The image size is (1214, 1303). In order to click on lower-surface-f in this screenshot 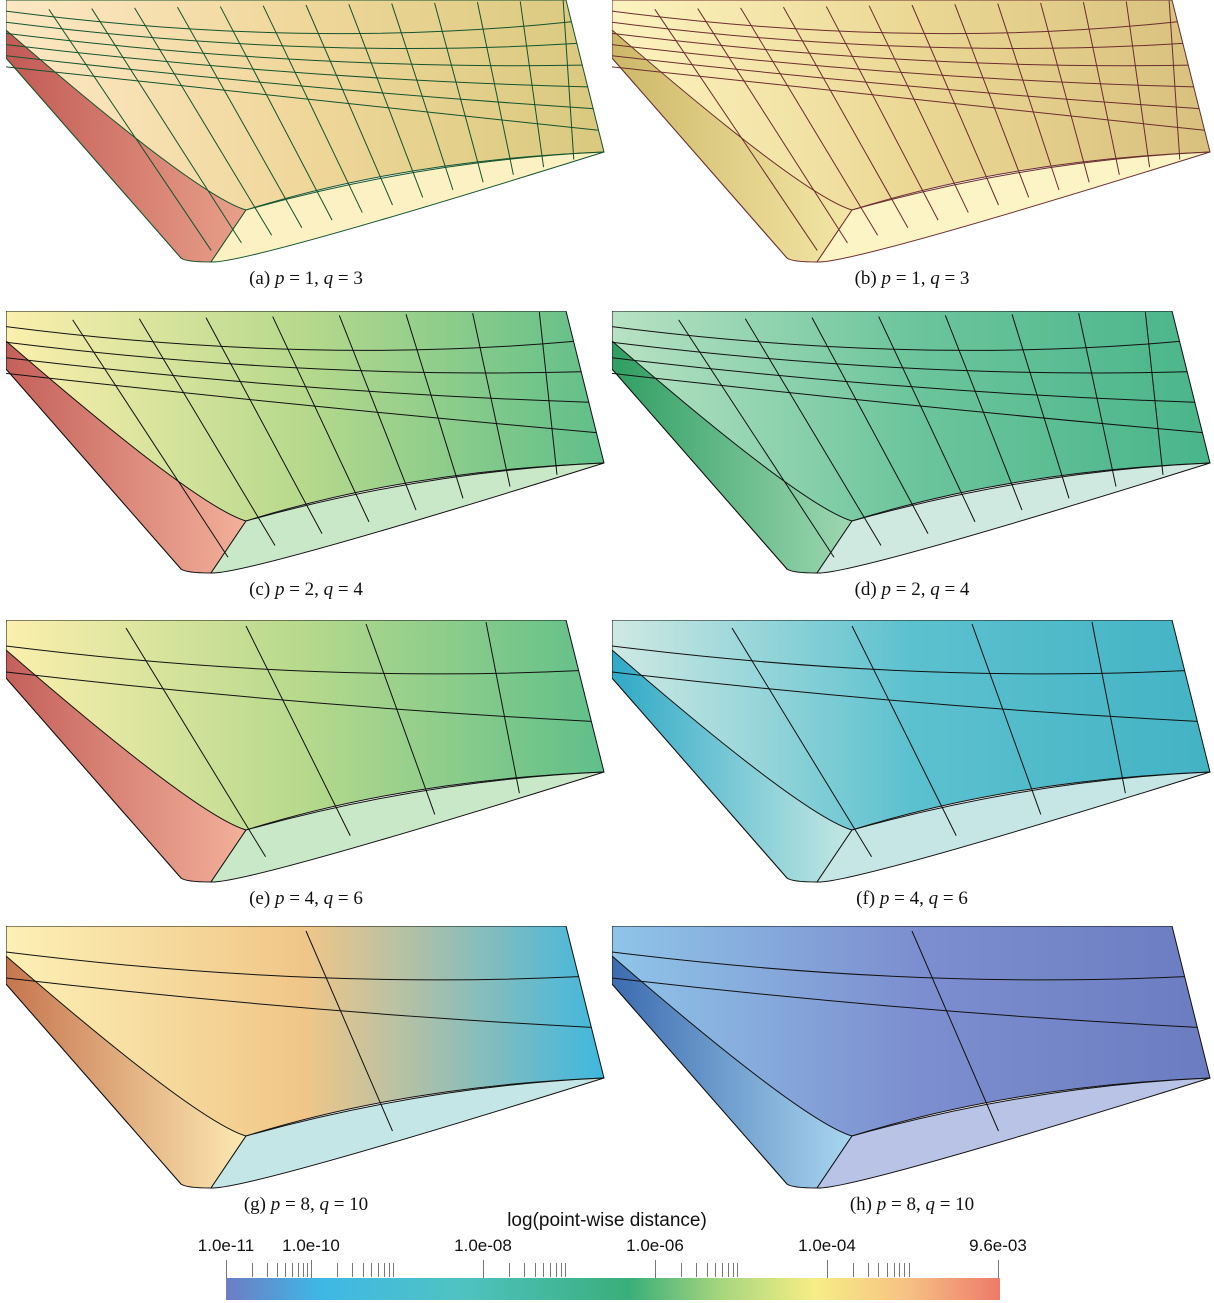, I will do `click(1013, 827)`.